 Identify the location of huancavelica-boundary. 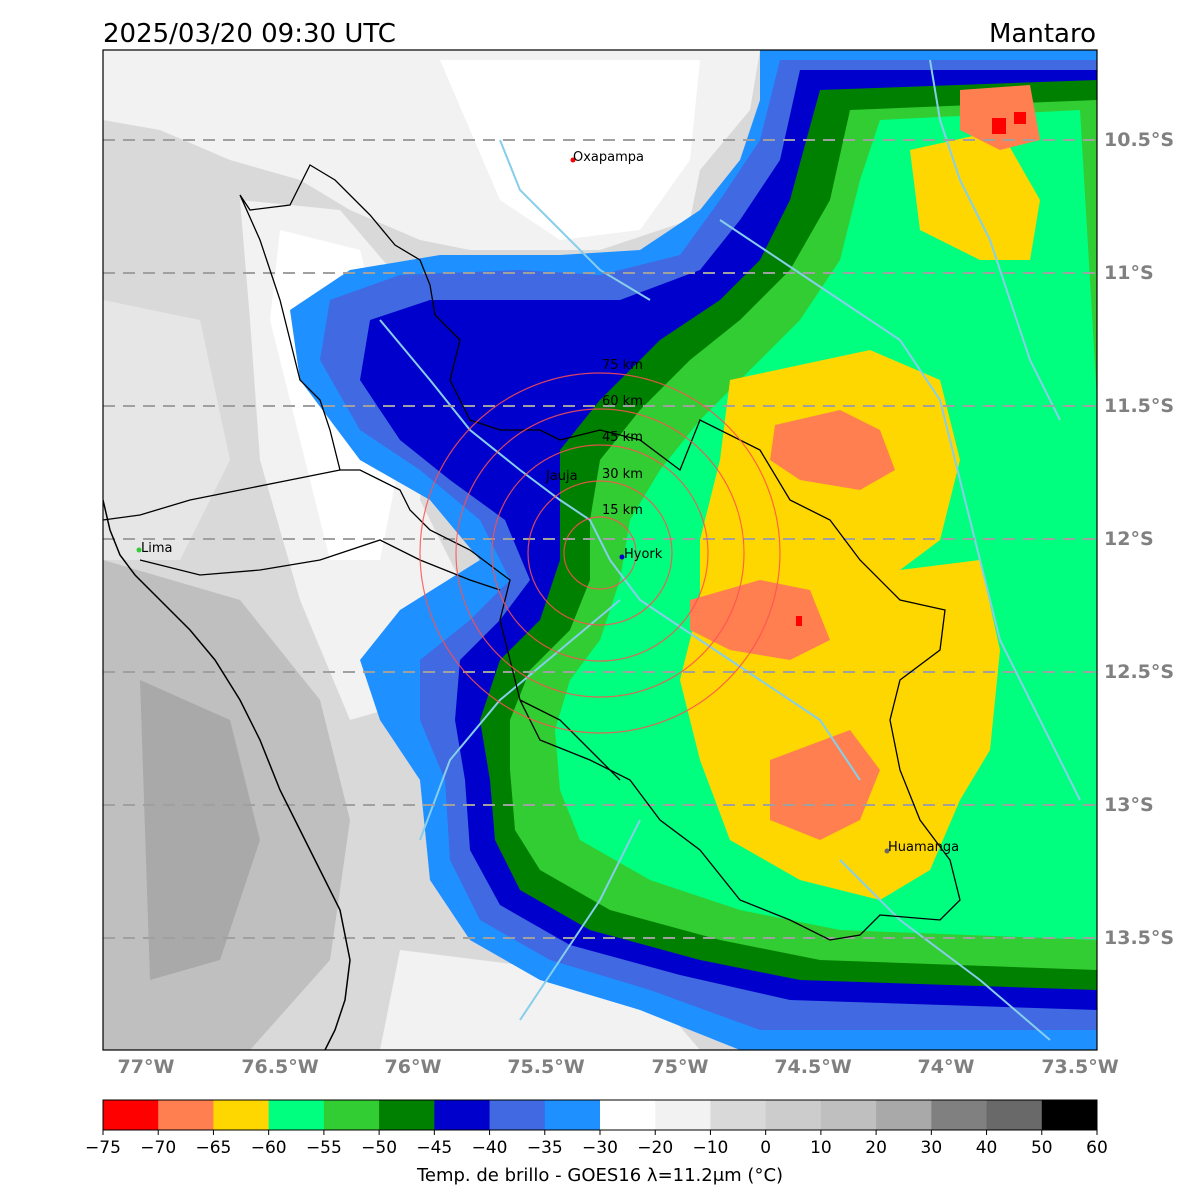
(570, 740).